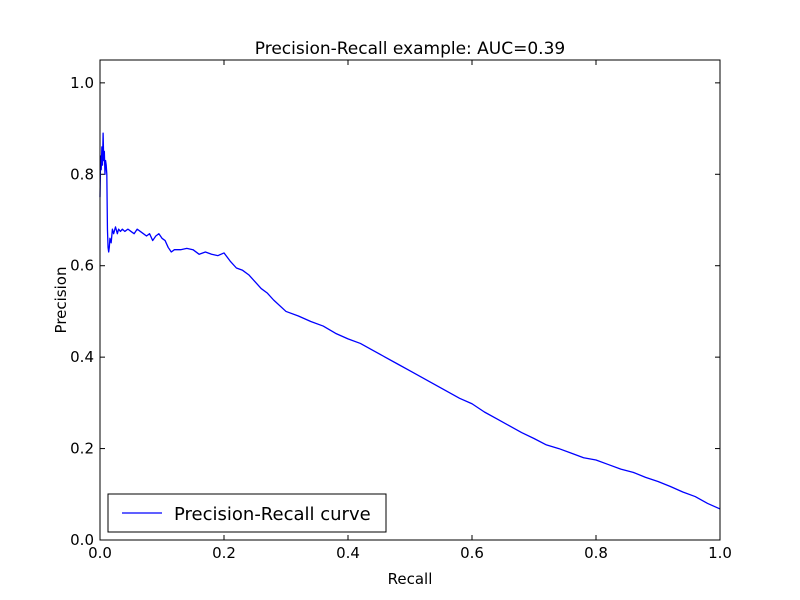 The width and height of the screenshot is (800, 600). What do you see at coordinates (224, 553) in the screenshot?
I see `x-tick-label: 0.2` at bounding box center [224, 553].